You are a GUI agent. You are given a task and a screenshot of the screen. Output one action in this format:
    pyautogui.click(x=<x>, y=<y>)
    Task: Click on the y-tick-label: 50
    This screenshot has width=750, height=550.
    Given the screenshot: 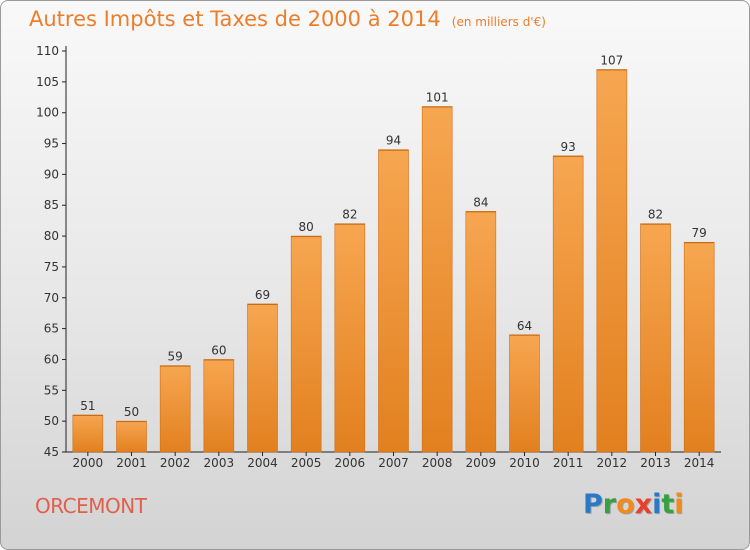 What is the action you would take?
    pyautogui.click(x=51, y=421)
    